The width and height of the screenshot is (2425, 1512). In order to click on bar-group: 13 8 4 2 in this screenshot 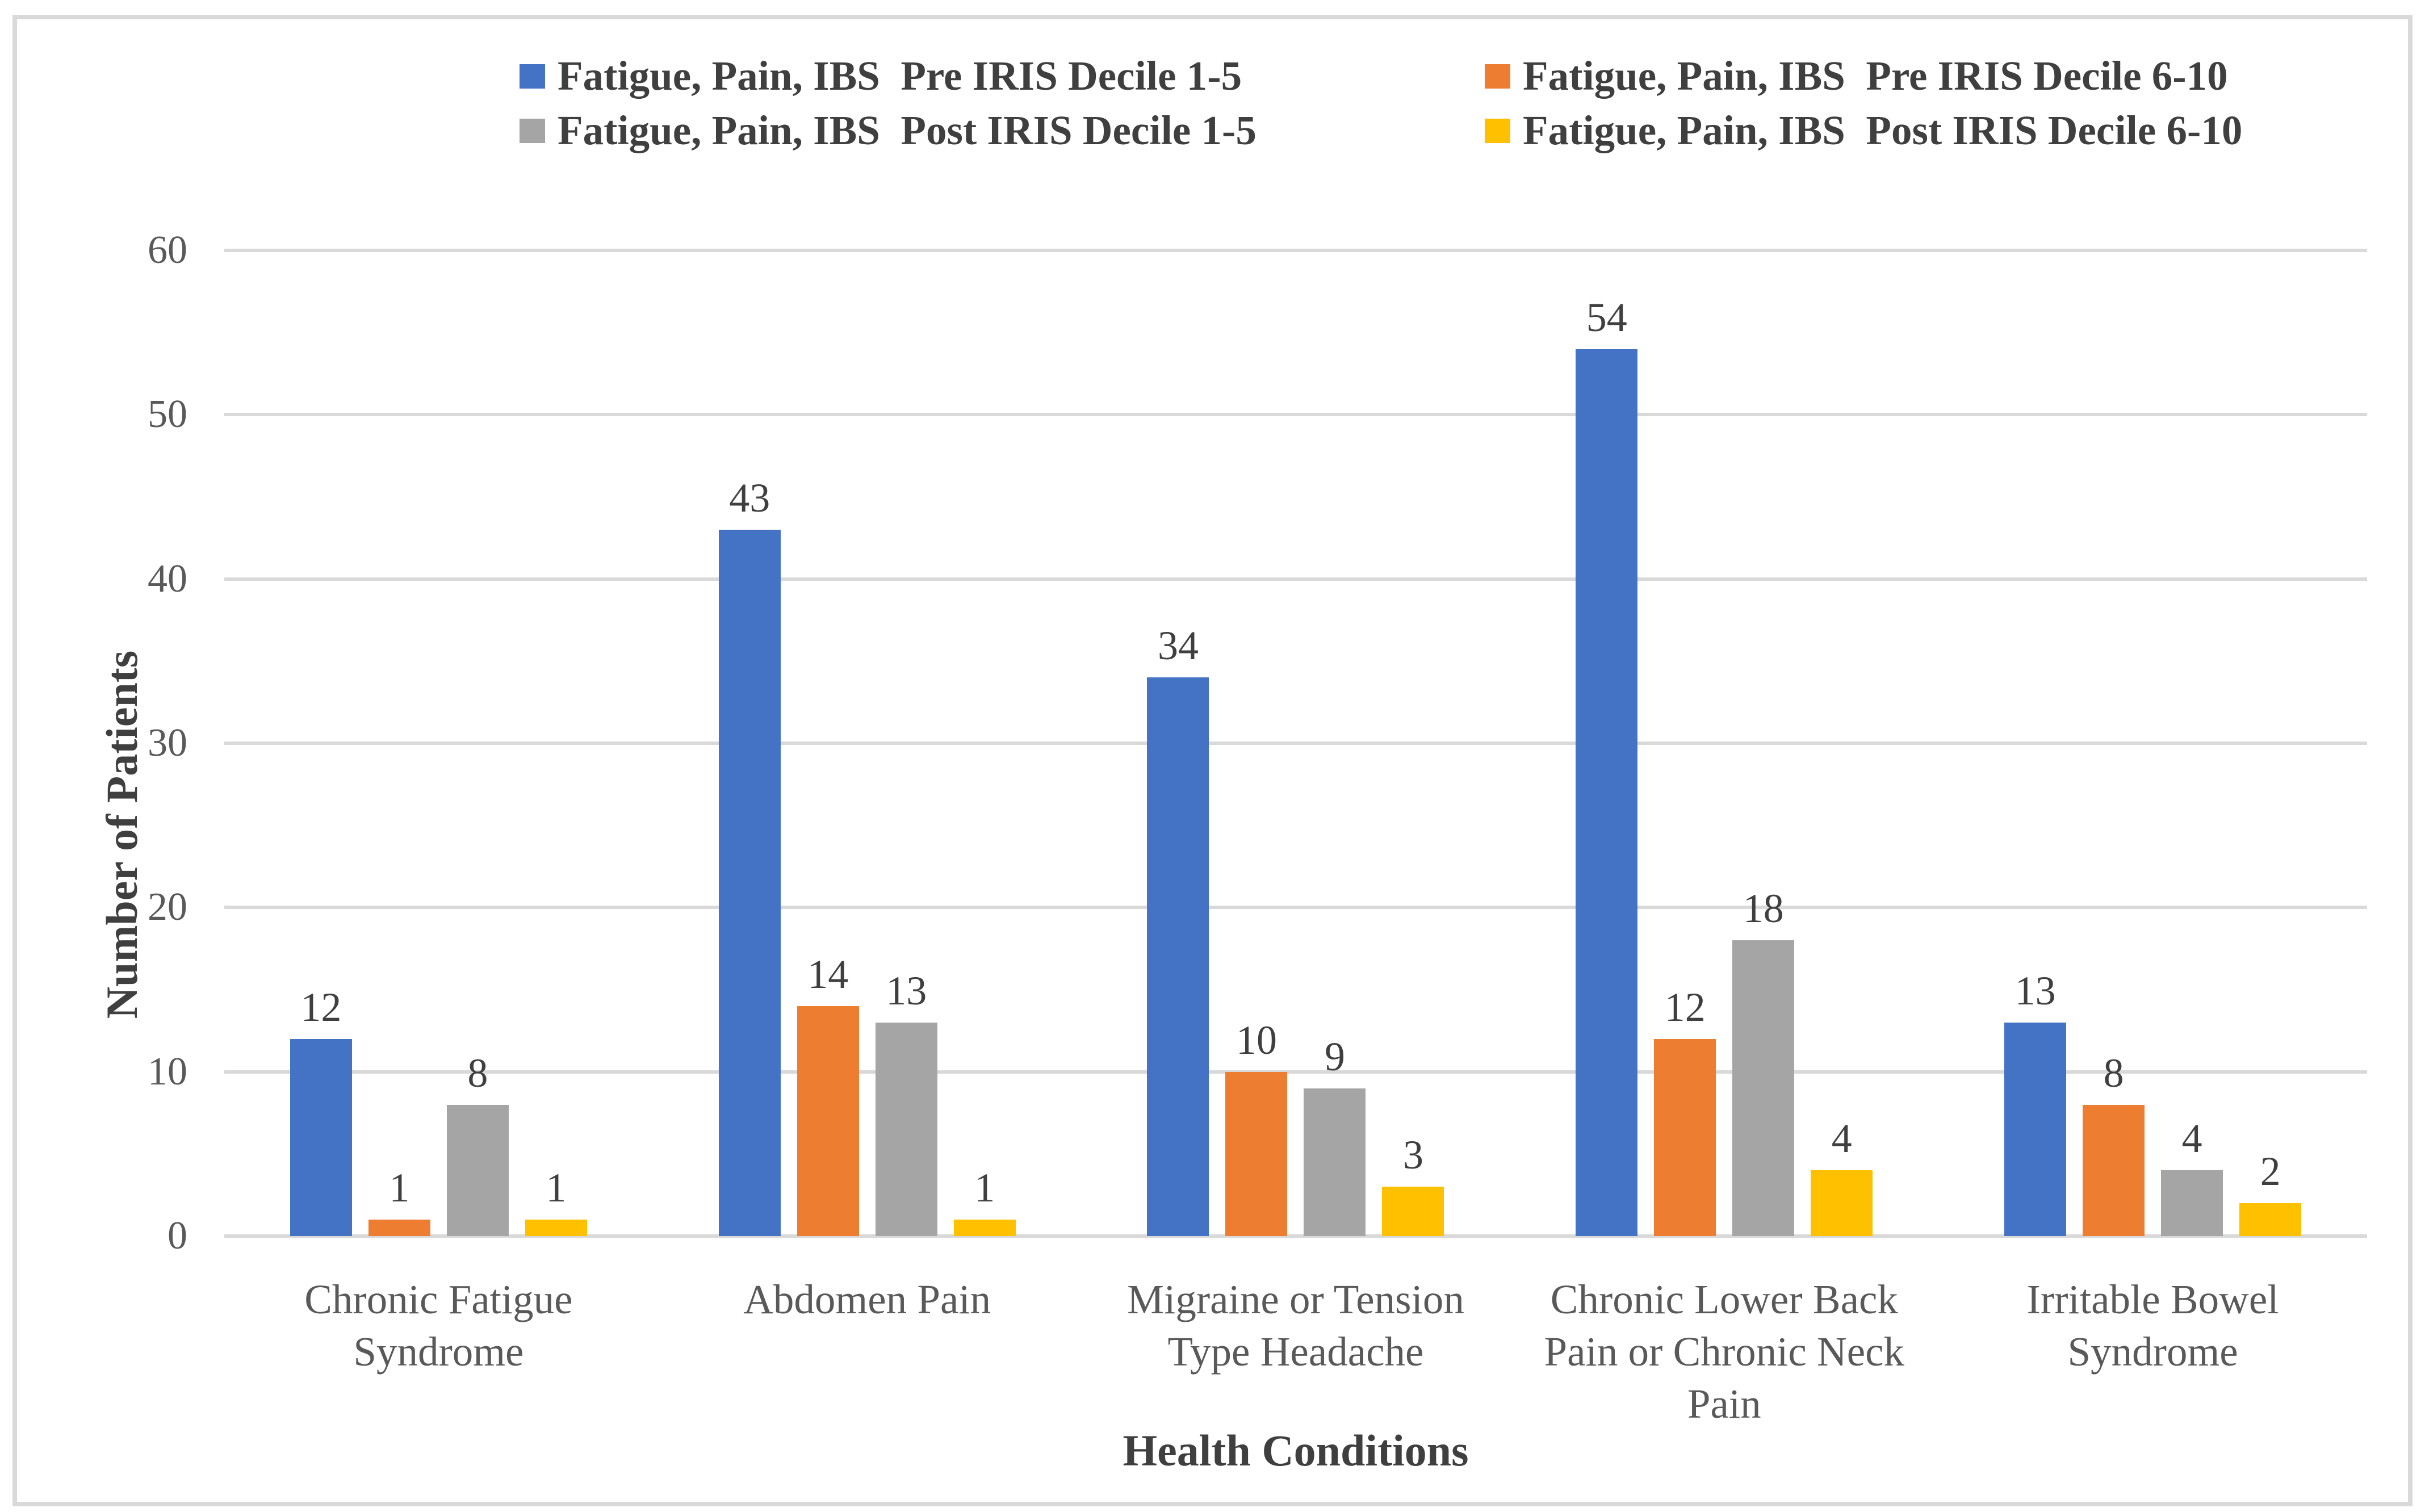, I will do `click(2152, 743)`.